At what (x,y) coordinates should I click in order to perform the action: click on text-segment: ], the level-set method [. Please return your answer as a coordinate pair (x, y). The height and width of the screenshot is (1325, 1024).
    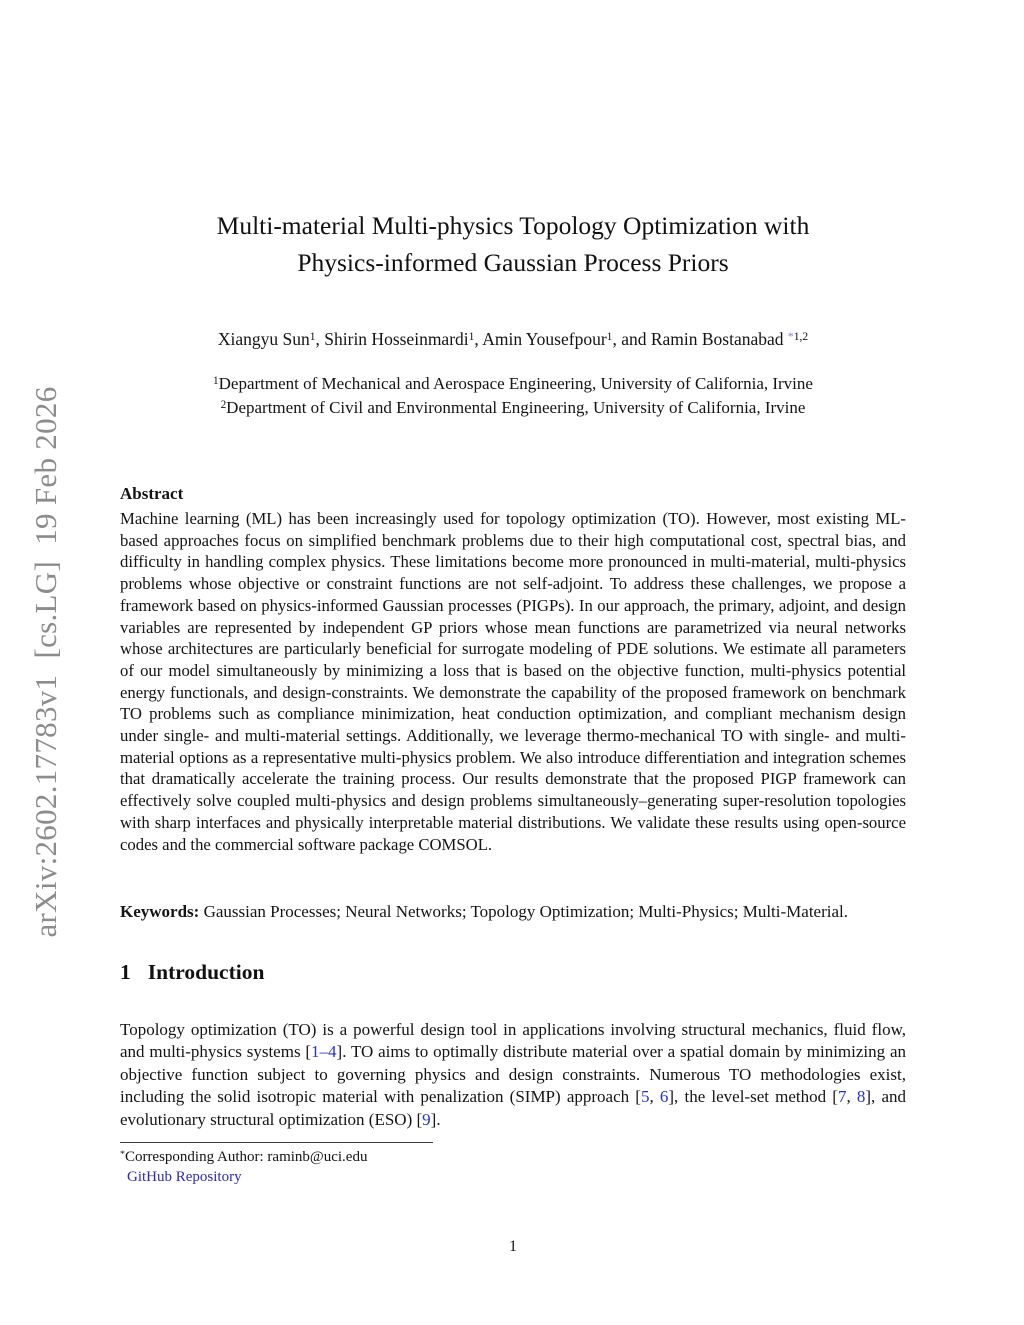
    Looking at the image, I should click on (753, 1097).